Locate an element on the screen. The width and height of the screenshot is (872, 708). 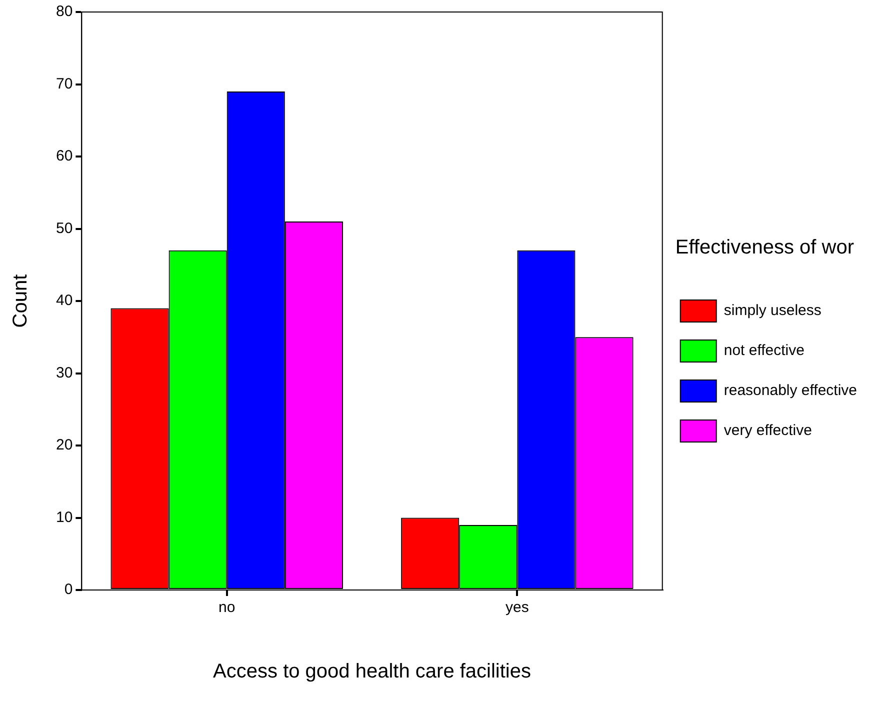
y-tick-label: 80 is located at coordinates (64, 11).